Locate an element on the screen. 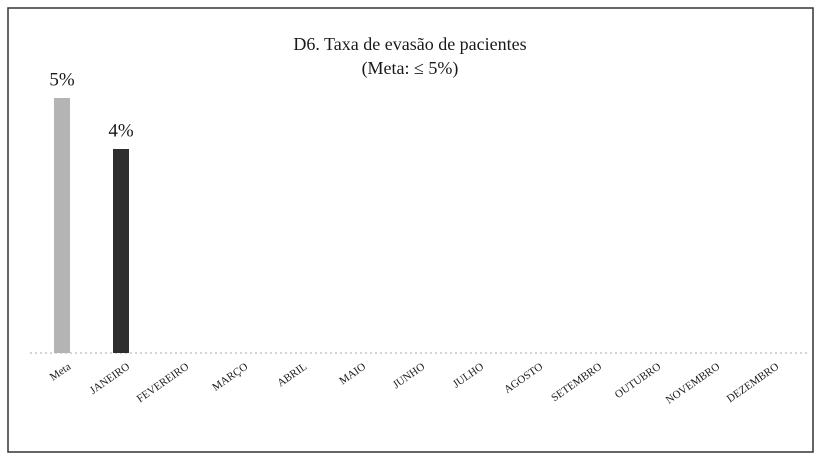 The width and height of the screenshot is (821, 460). chart-title: D6. Taxa de evasão de pacientes is located at coordinates (409, 44).